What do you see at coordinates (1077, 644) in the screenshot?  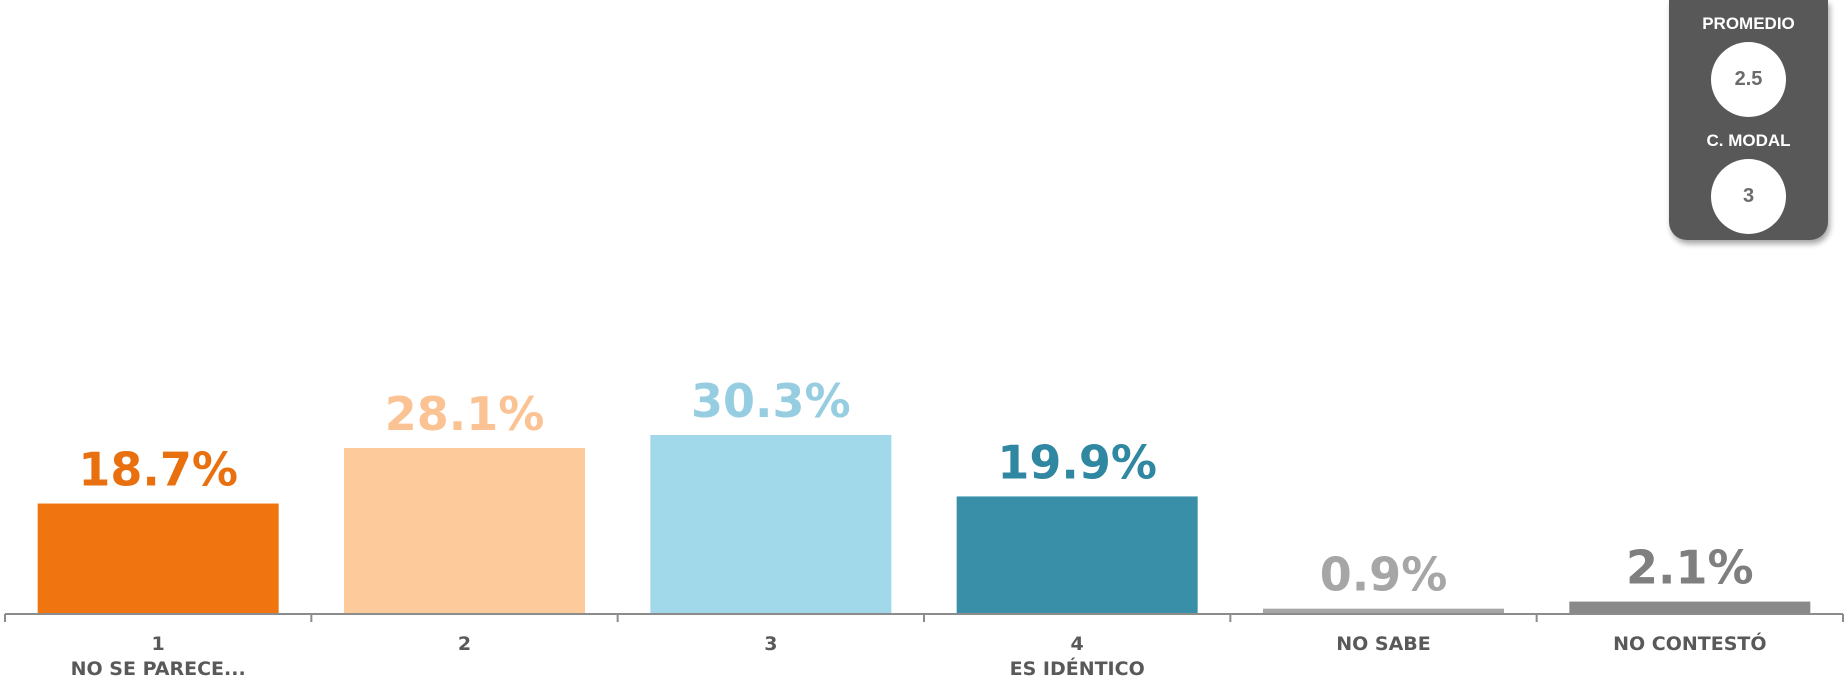 I see `category-label-4: 4` at bounding box center [1077, 644].